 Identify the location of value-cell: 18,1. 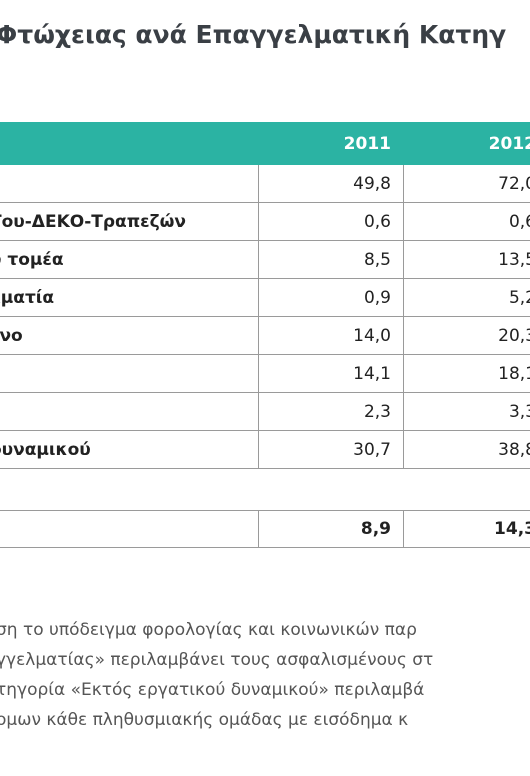
(466, 374).